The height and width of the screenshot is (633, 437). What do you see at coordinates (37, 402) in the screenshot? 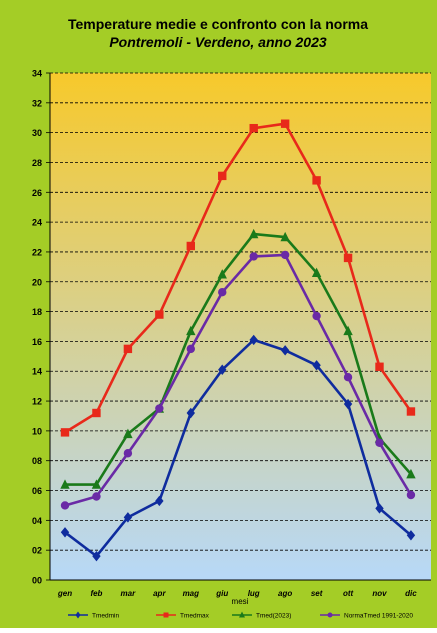
I see `y-tick-label: 12` at bounding box center [37, 402].